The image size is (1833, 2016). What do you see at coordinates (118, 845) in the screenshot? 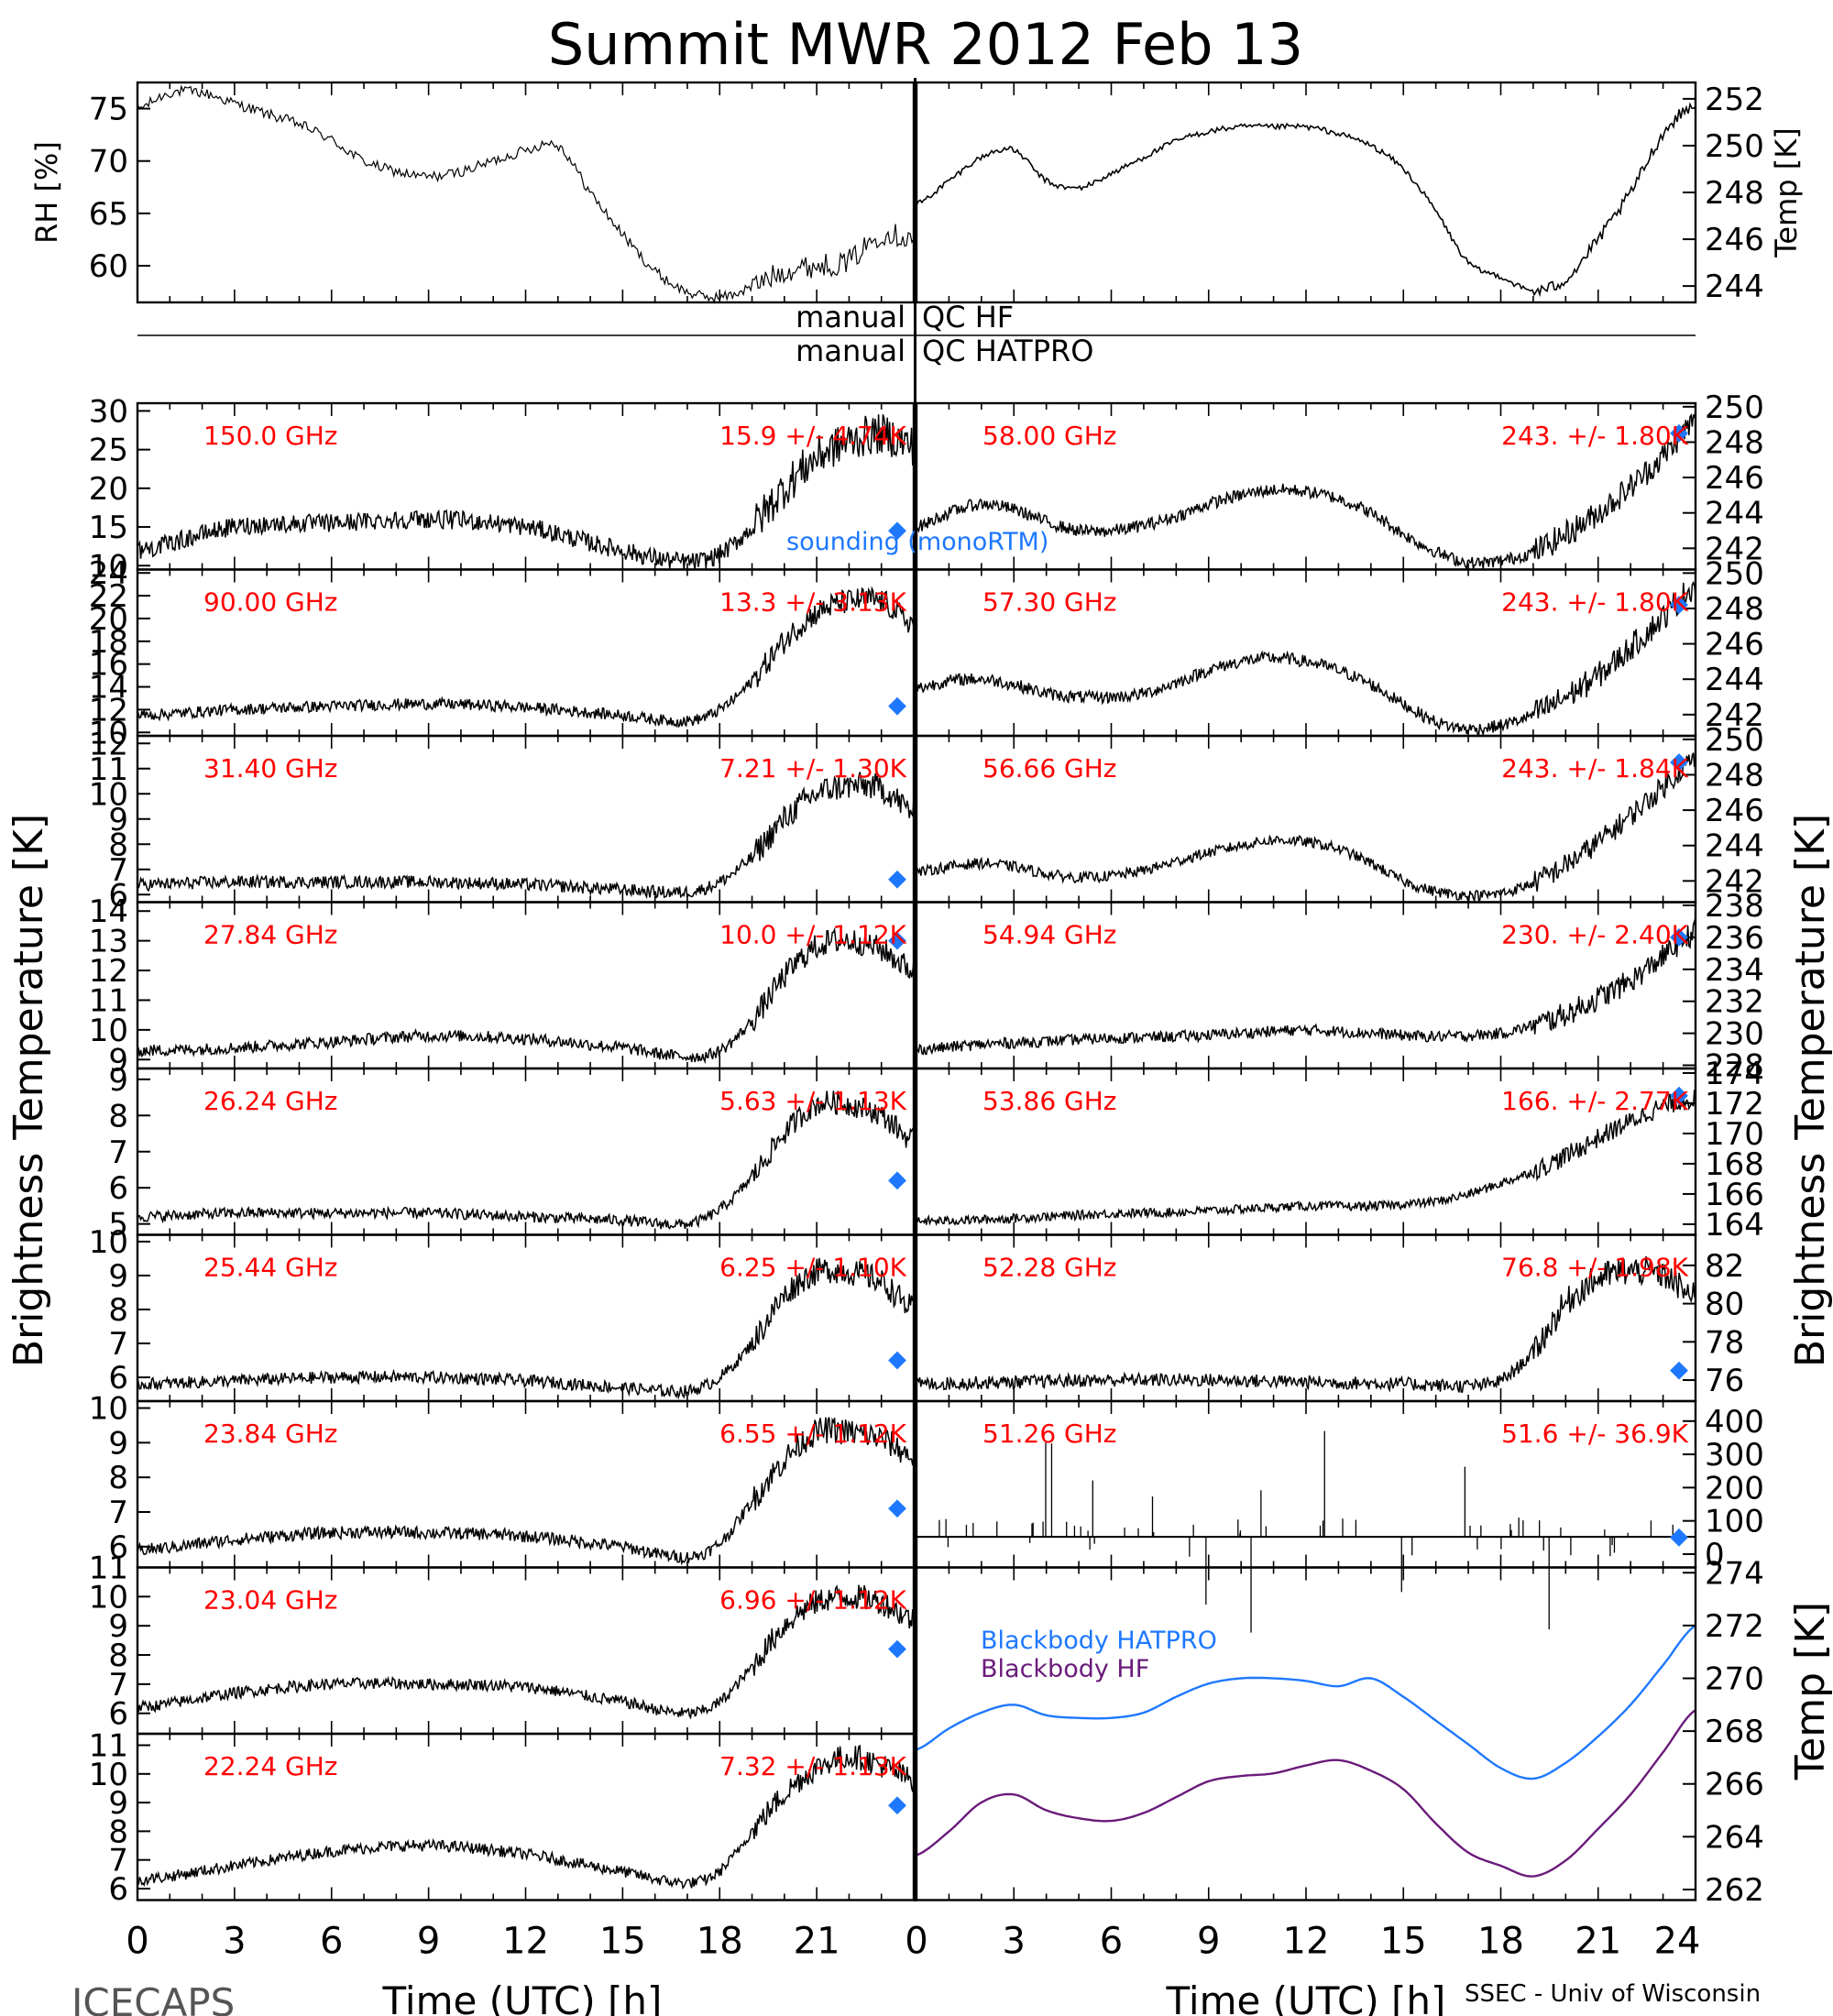
I see `panel-left-2-ytick-label: 8` at bounding box center [118, 845].